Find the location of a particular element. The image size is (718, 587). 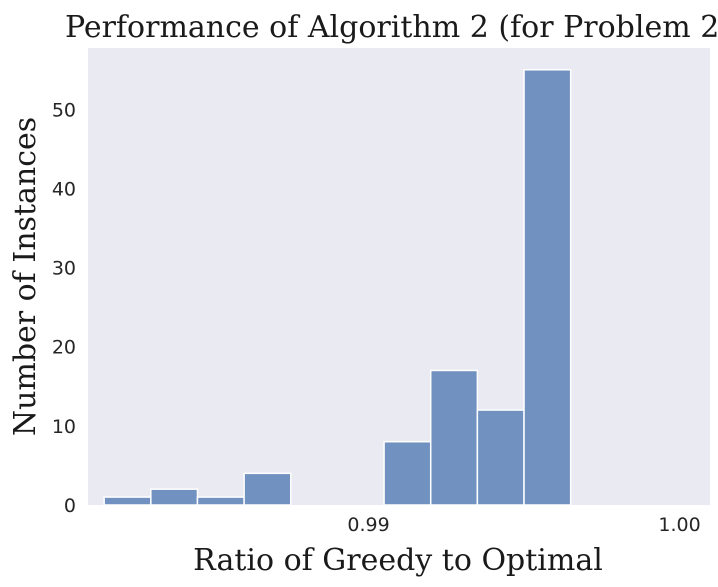

y-tick-label: 30 is located at coordinates (64, 269).